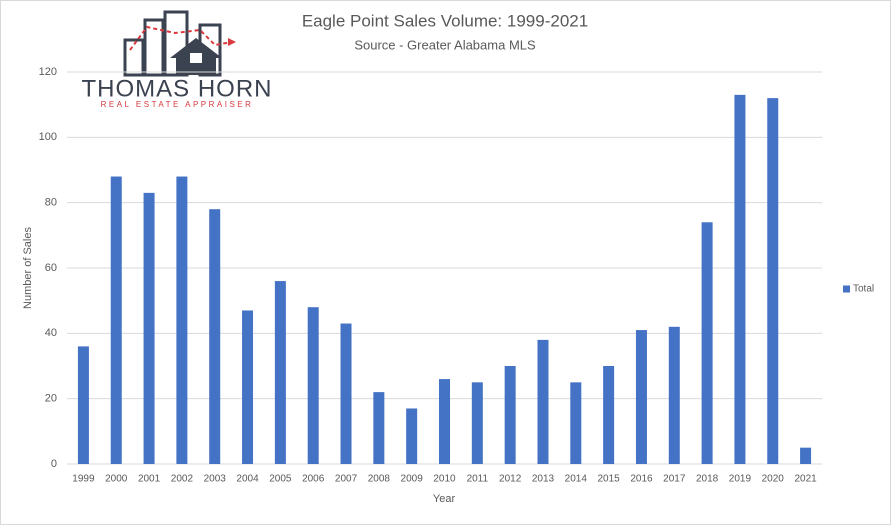 Image resolution: width=891 pixels, height=525 pixels. What do you see at coordinates (674, 479) in the screenshot?
I see `x-tick-label: 2017` at bounding box center [674, 479].